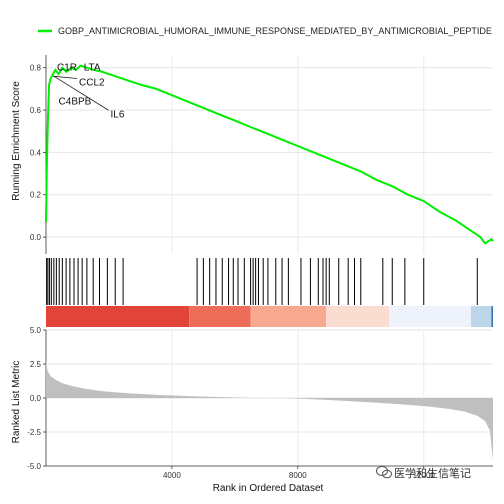  Describe the element at coordinates (67, 68) in the screenshot. I see `gene-label-c1r: C1R` at that location.